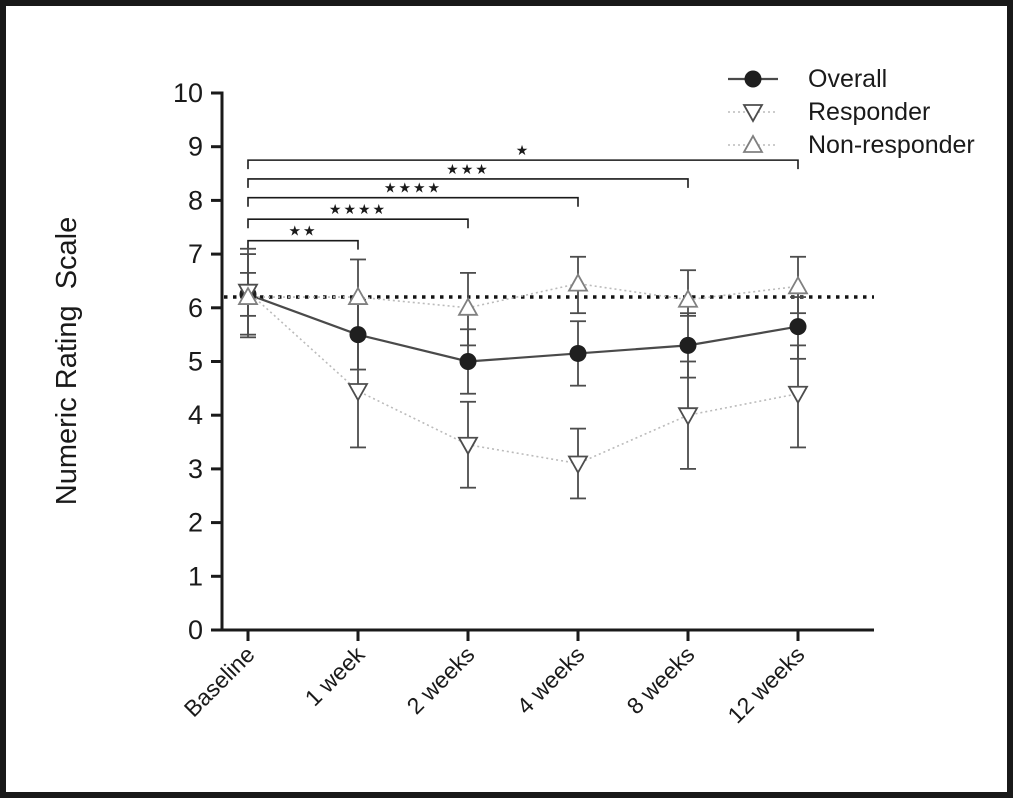 This screenshot has height=798, width=1013. Describe the element at coordinates (195, 630) in the screenshot. I see `y-tick-label: 0` at that location.